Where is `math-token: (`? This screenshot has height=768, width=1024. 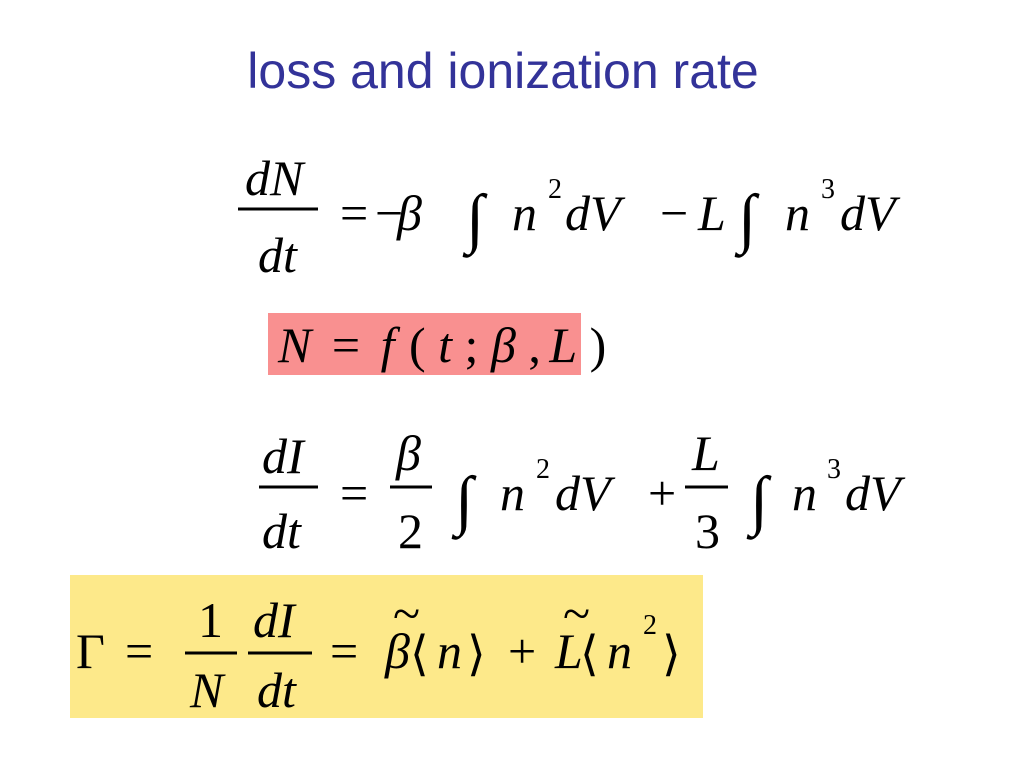
math-token: ( is located at coordinates (417, 345).